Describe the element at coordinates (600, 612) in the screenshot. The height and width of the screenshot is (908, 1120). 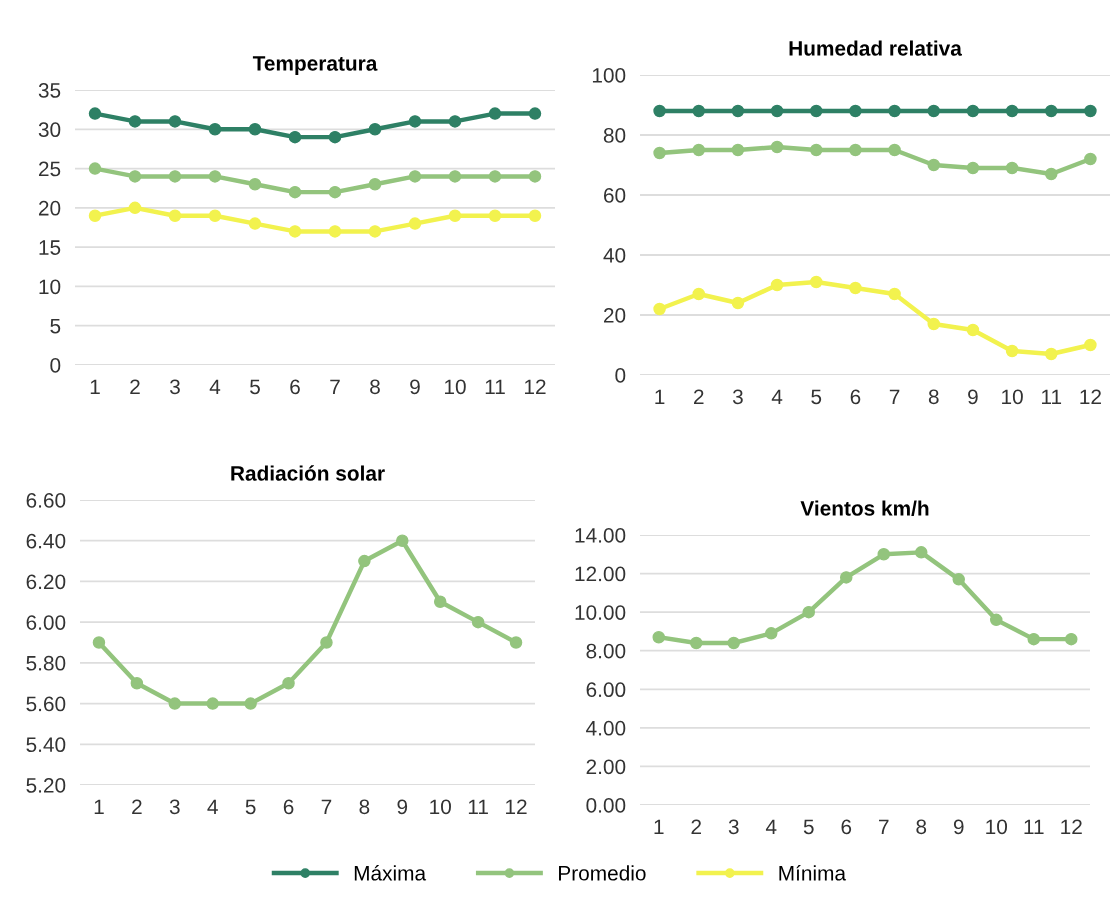
I see `y-tick-label: 10.00` at that location.